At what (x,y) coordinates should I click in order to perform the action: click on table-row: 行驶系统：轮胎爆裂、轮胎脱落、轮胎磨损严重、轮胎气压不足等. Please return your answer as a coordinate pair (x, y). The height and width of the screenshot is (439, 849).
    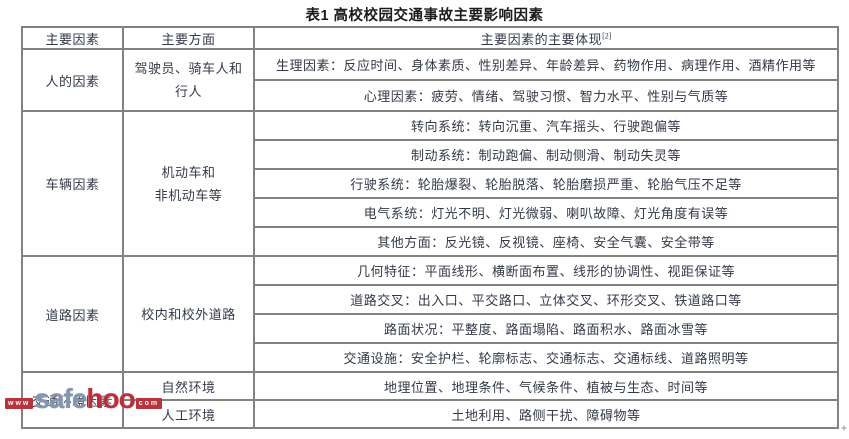
    Looking at the image, I should click on (430, 183).